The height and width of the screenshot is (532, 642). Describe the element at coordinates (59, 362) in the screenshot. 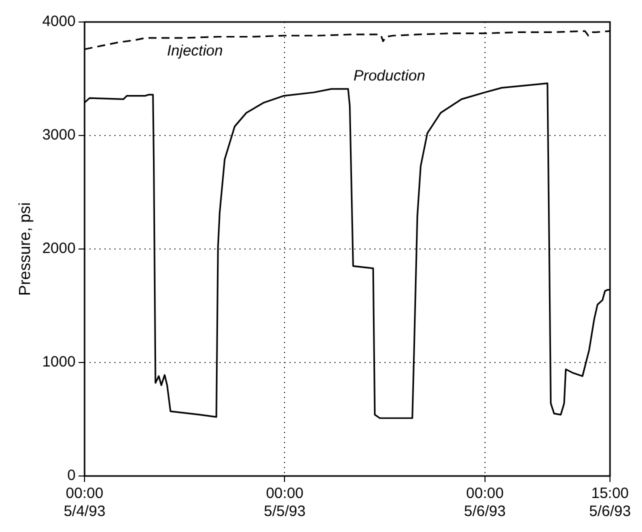

I see `y-tick-label: 1000` at that location.